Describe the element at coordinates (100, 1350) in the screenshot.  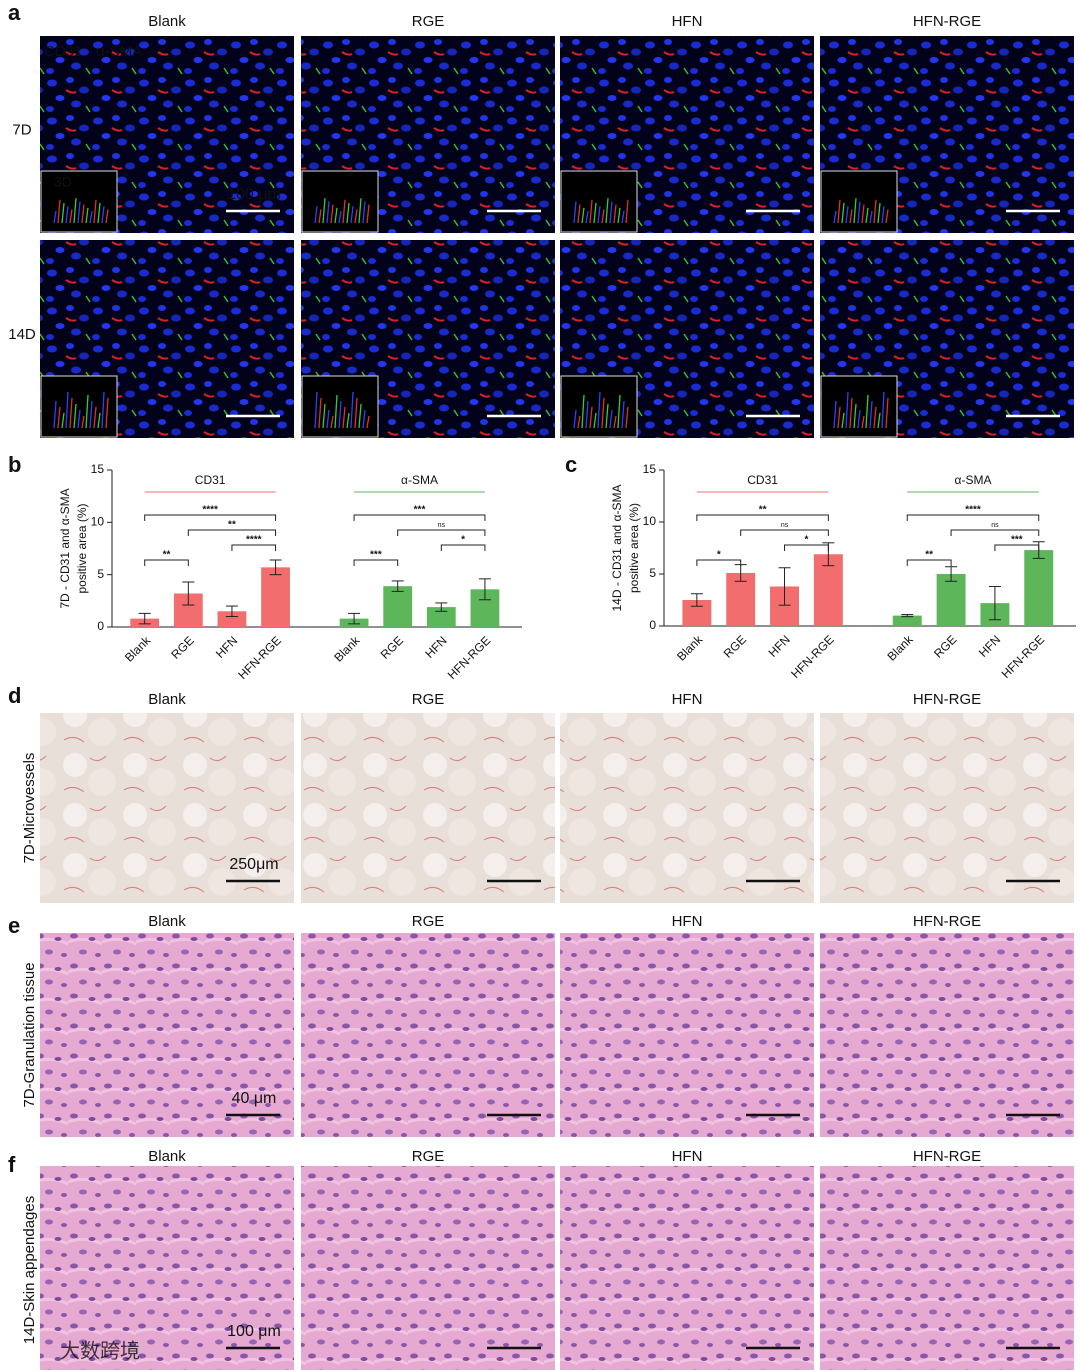
I see `watermark: 大数跨境` at that location.